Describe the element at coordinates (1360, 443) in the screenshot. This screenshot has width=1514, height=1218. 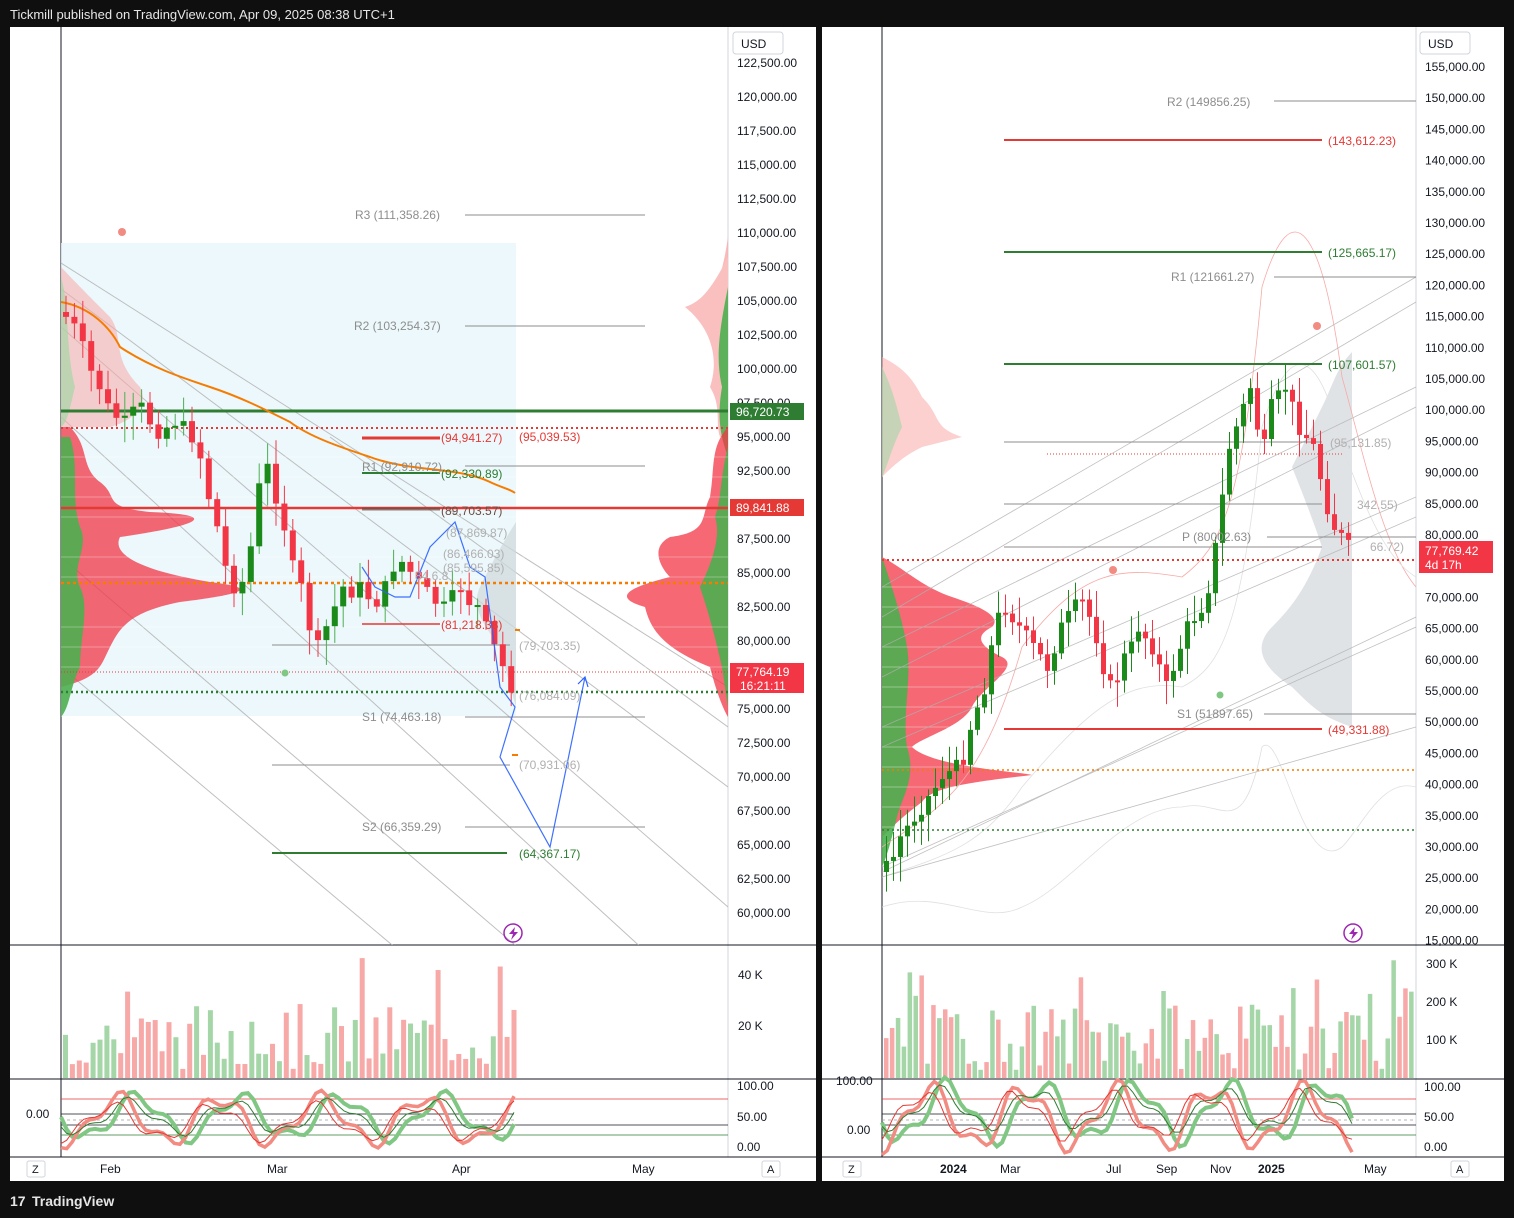
I see `level-label-4: (95,131.85)` at that location.